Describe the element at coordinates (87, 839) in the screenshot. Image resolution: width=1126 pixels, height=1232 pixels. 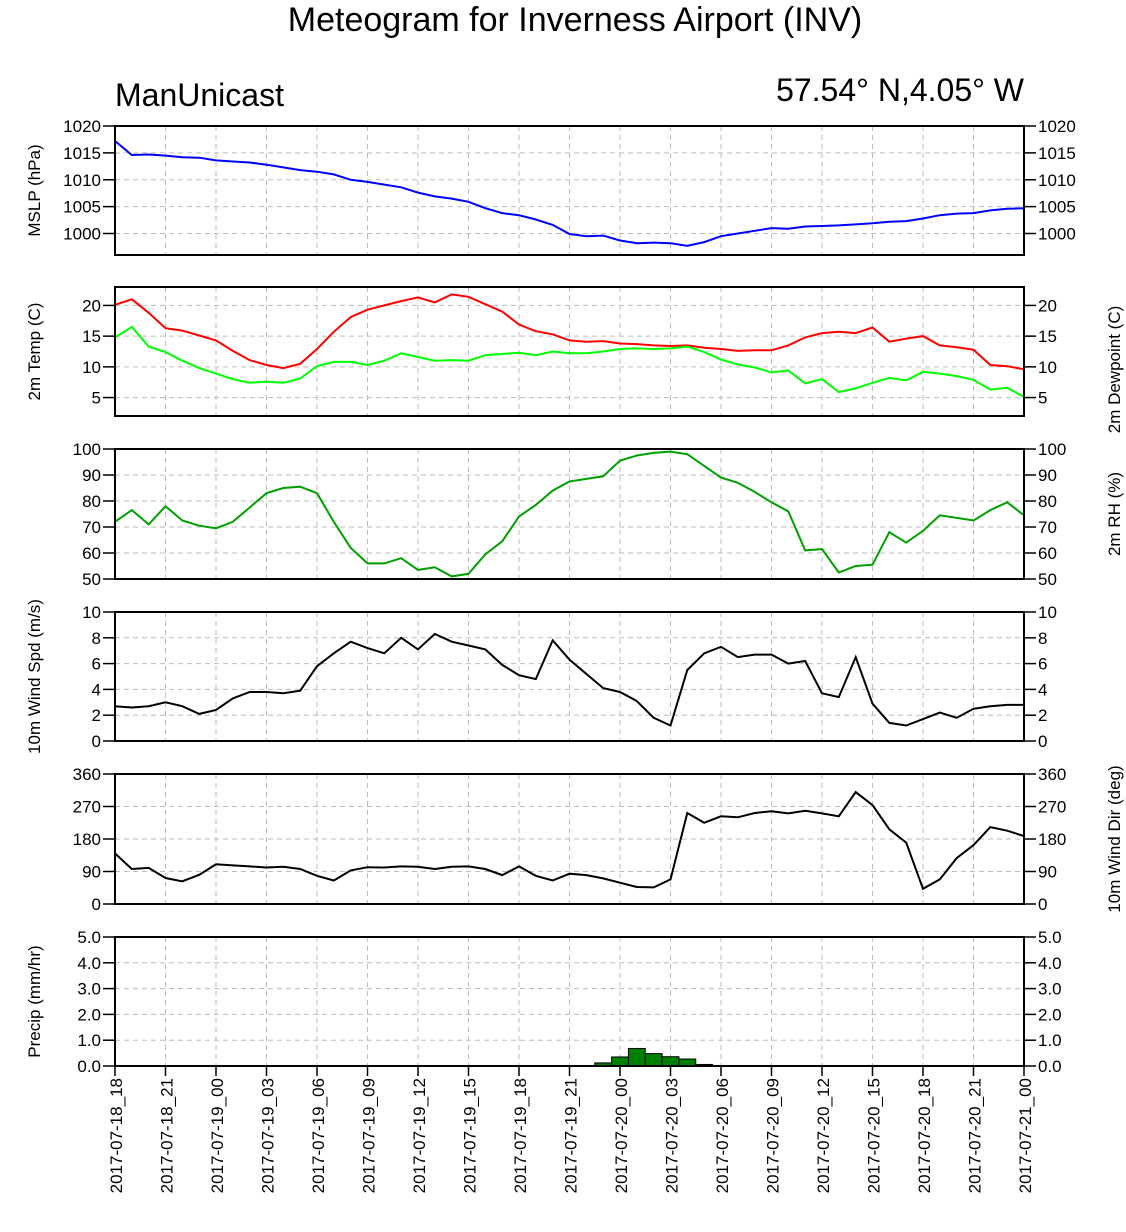
I see `y-tick-label-left: 180` at that location.